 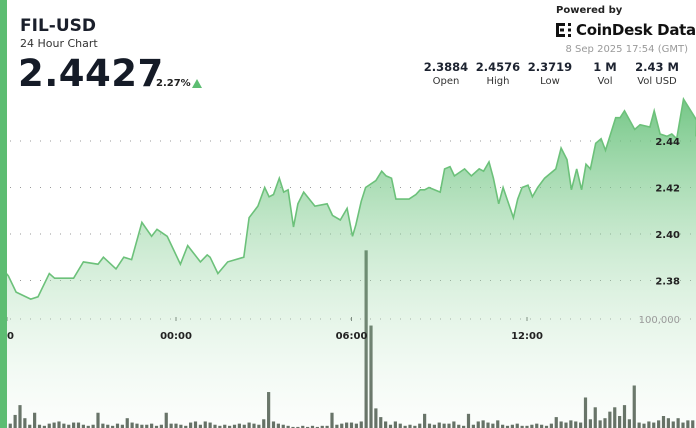 What do you see at coordinates (657, 67) in the screenshot?
I see `stat-value: 2.43 M` at bounding box center [657, 67].